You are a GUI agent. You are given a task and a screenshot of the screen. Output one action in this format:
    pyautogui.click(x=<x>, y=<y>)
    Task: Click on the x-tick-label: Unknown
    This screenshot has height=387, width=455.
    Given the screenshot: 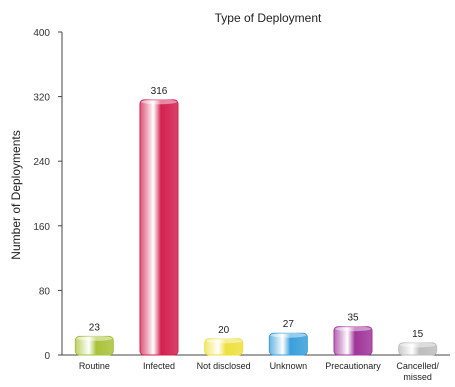 What is the action you would take?
    pyautogui.click(x=289, y=366)
    